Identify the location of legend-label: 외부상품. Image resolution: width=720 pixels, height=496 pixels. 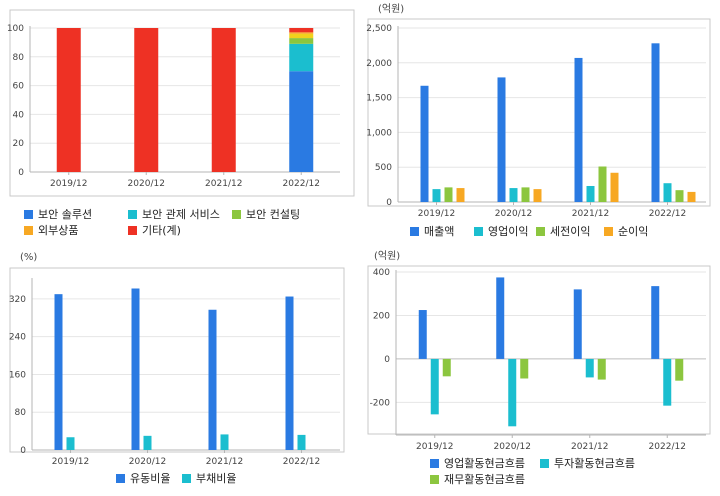
(58, 230).